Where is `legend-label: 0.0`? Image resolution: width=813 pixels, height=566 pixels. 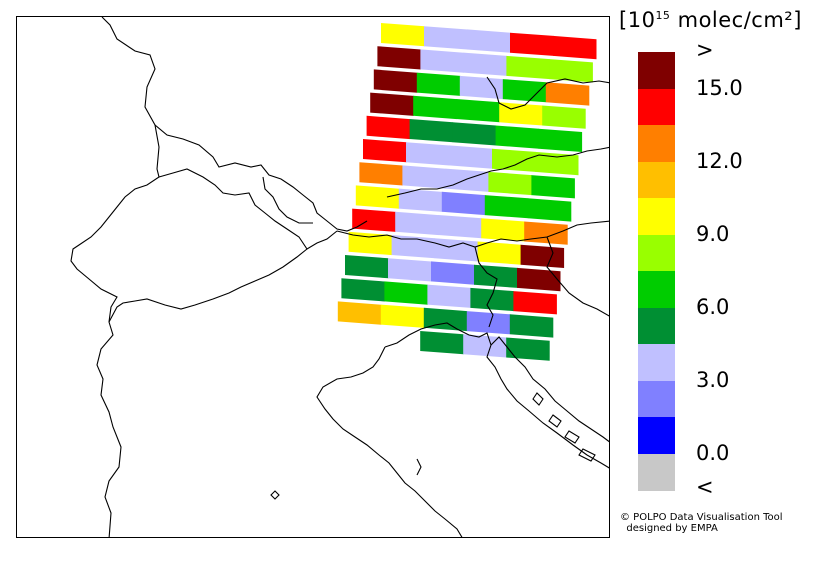
legend-label: 0.0 is located at coordinates (713, 453).